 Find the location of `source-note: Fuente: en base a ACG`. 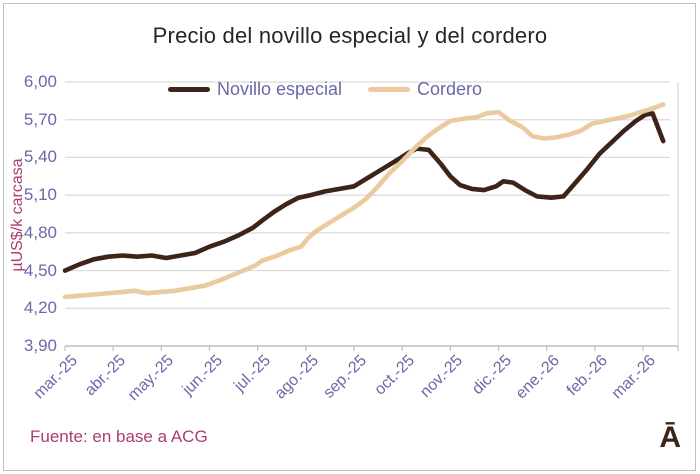

source-note: Fuente: en base a ACG is located at coordinates (119, 436).